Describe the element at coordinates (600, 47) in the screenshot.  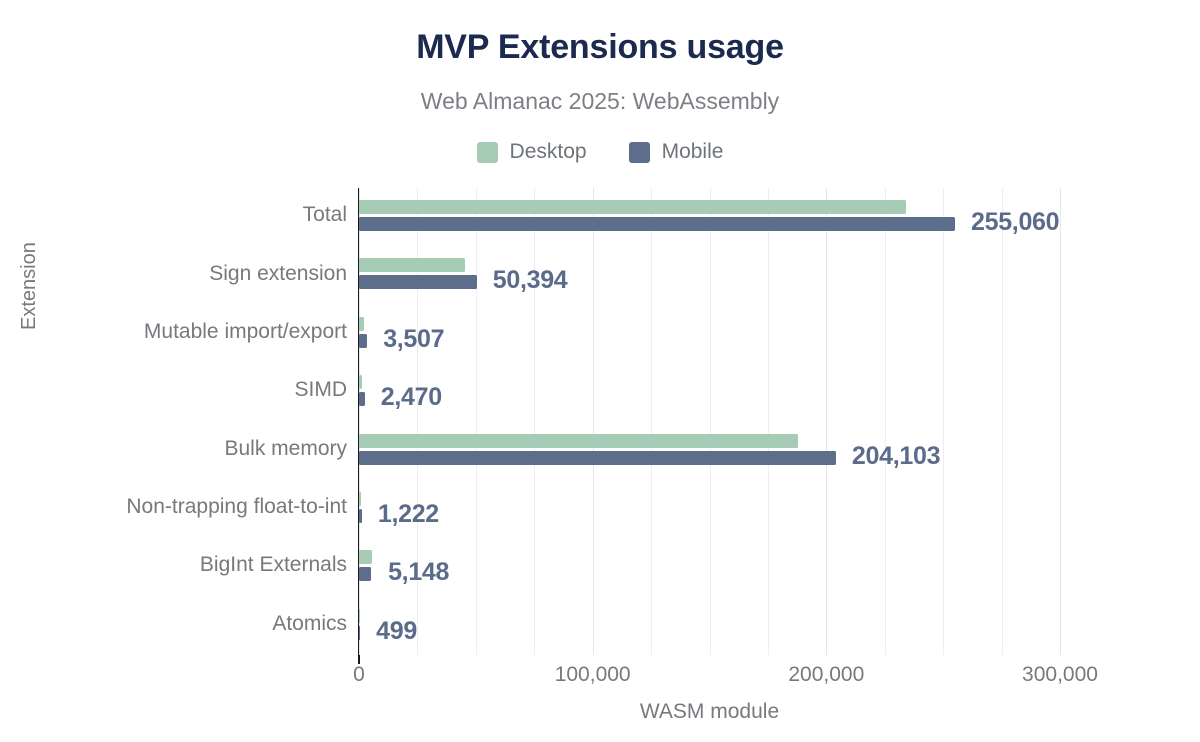
I see `chart-title: MVP Extensions usage` at that location.